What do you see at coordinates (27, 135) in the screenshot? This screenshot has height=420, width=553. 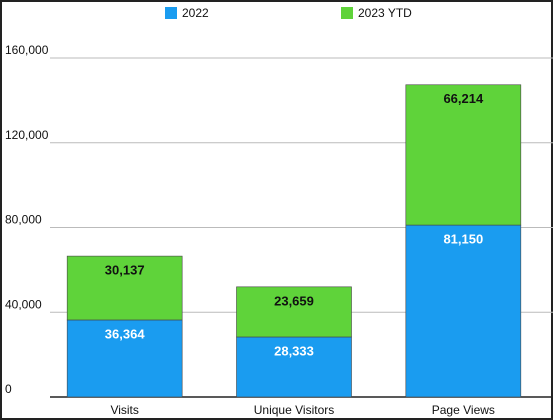 I see `y-tick-label: 120,000` at bounding box center [27, 135].